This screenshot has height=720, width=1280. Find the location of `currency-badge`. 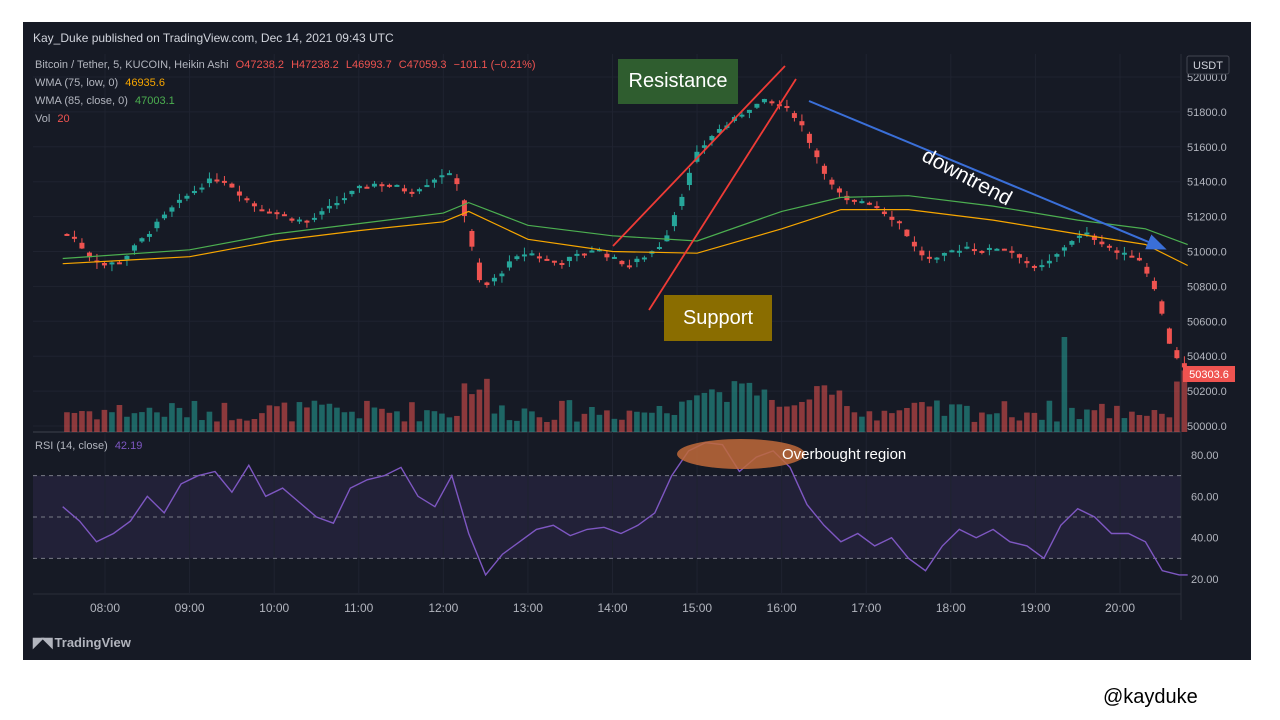

currency-badge is located at coordinates (1208, 65).